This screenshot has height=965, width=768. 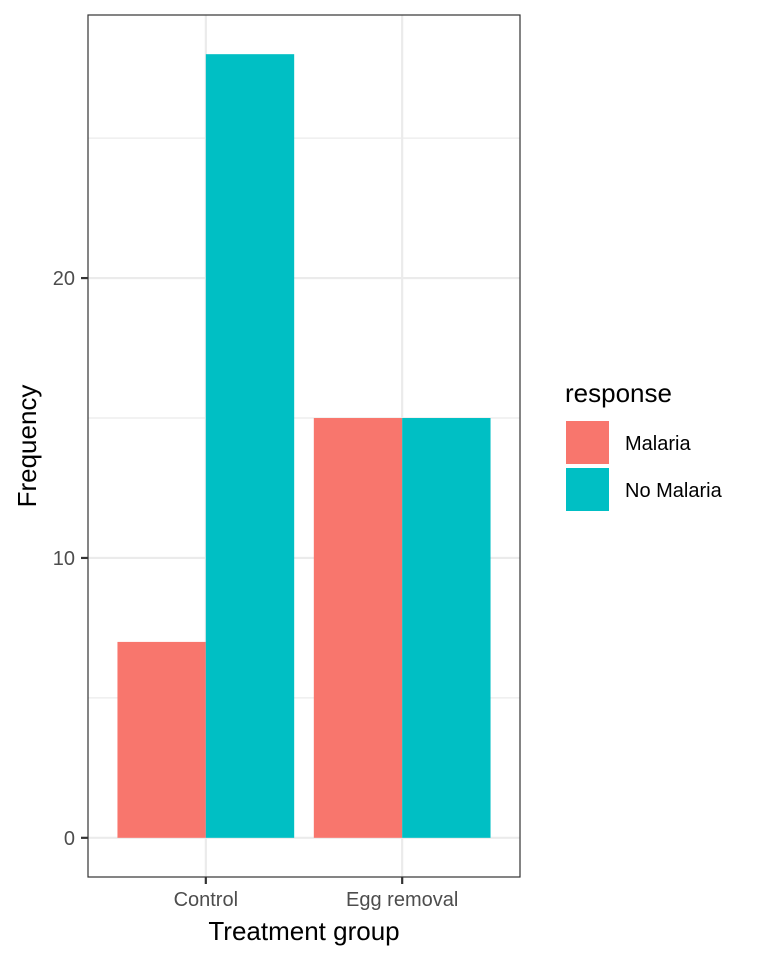 I want to click on x-axis-title: Treatment group, so click(x=303, y=931).